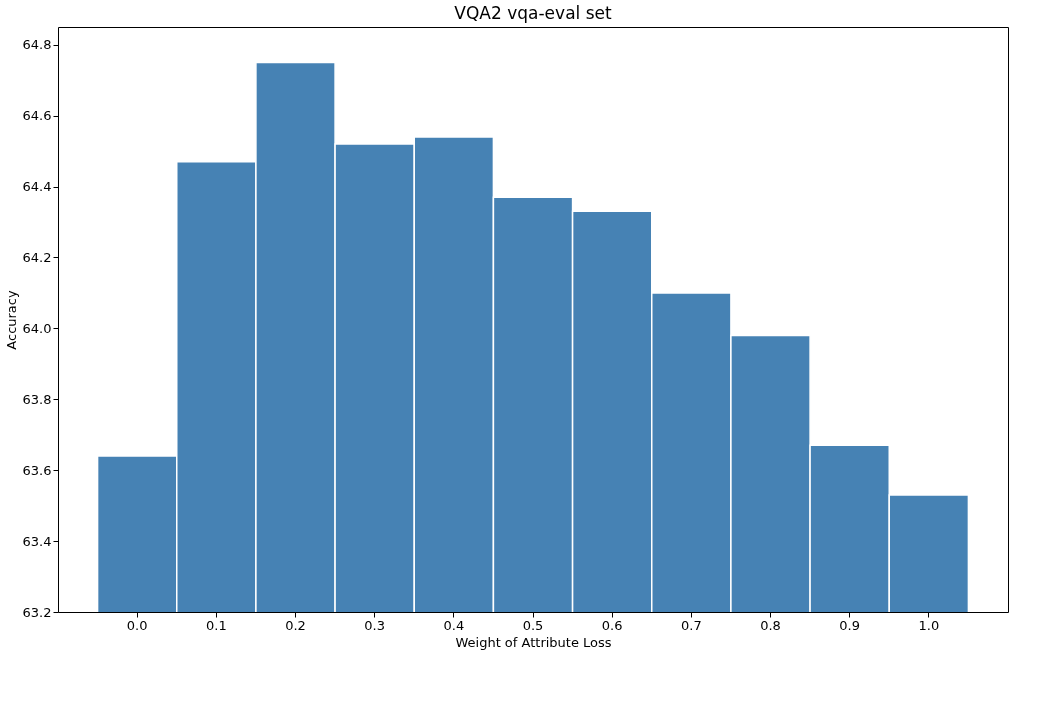 The height and width of the screenshot is (703, 1056). Describe the element at coordinates (612, 625) in the screenshot. I see `x-tick-label: 0.6` at that location.